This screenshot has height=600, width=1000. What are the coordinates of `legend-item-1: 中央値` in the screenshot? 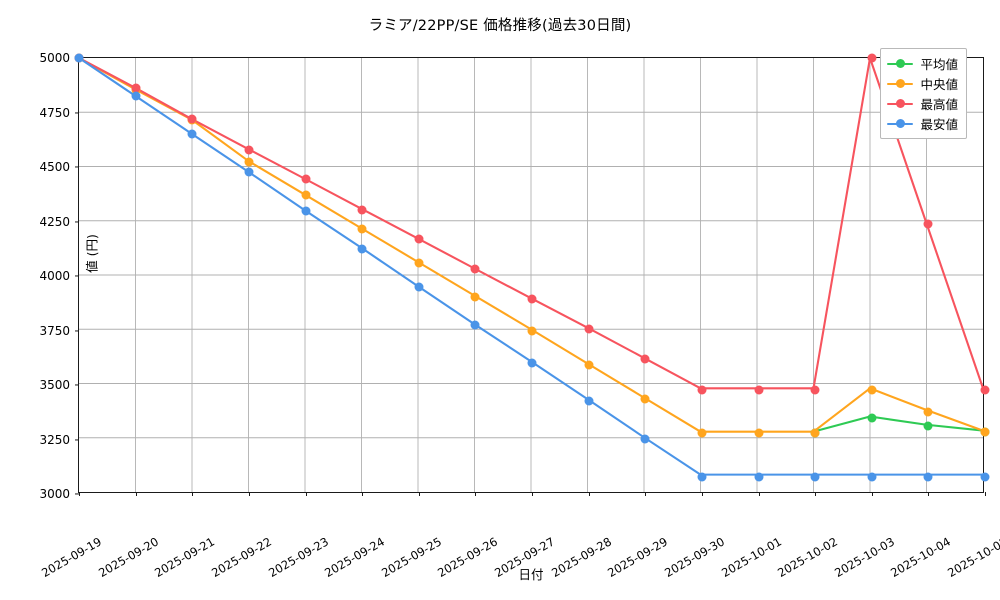 It's located at (922, 83).